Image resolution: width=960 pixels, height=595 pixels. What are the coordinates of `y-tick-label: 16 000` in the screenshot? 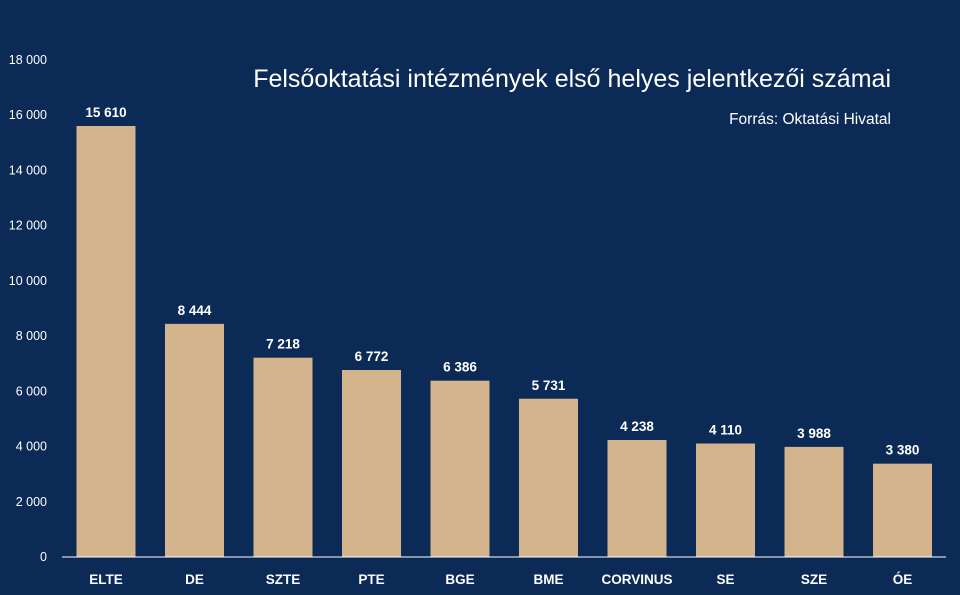 It's located at (28, 115).